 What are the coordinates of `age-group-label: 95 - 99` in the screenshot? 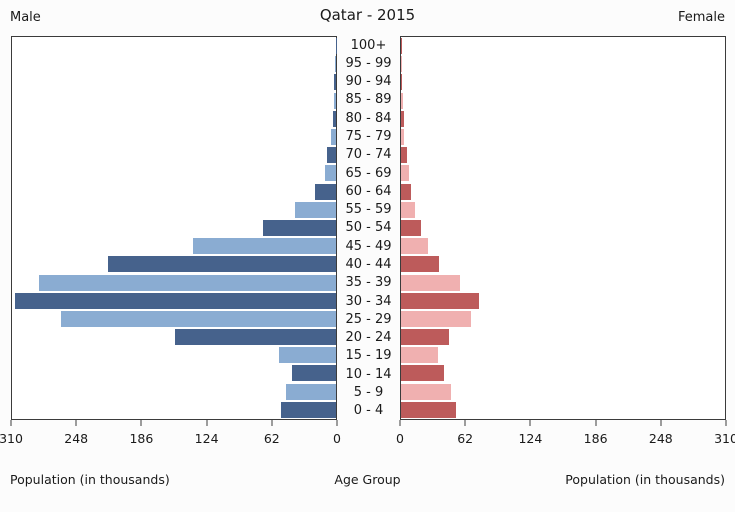 It's located at (368, 63).